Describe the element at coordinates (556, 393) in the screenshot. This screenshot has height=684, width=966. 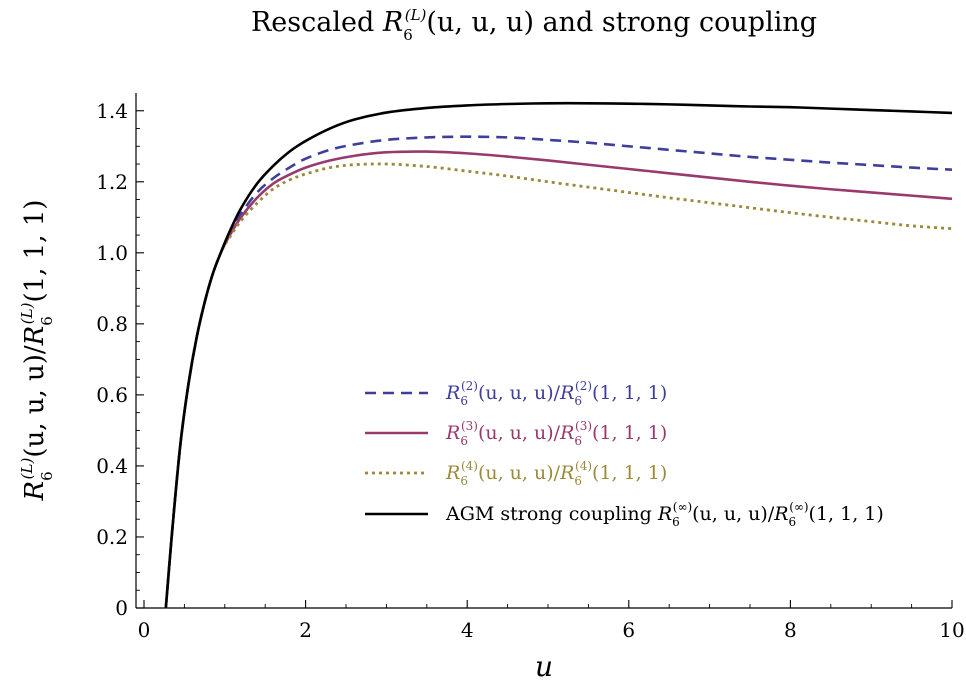
I see `legend-label-2loop: R6(2)(u, u, u)/R6(2)(1, 1, 1)` at that location.